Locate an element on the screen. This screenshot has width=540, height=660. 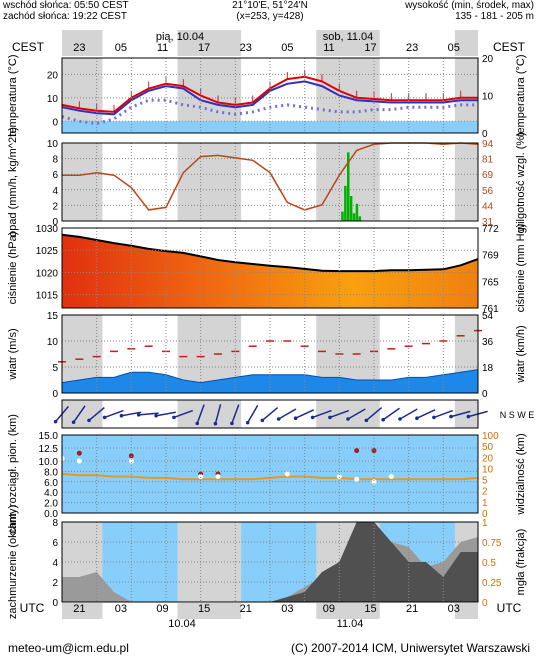
precipitation-y-right-tick-label: 94 is located at coordinates (488, 144).